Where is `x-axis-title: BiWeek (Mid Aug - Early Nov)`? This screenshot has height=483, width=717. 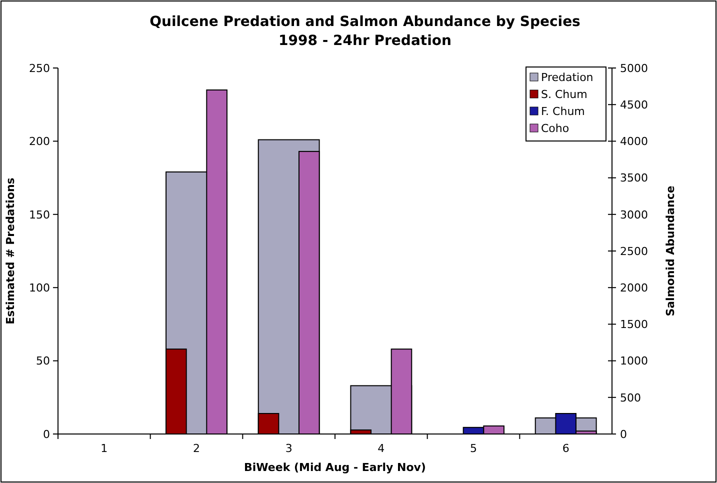
x-axis-title: BiWeek (Mid Aug - Early Nov) is located at coordinates (335, 467).